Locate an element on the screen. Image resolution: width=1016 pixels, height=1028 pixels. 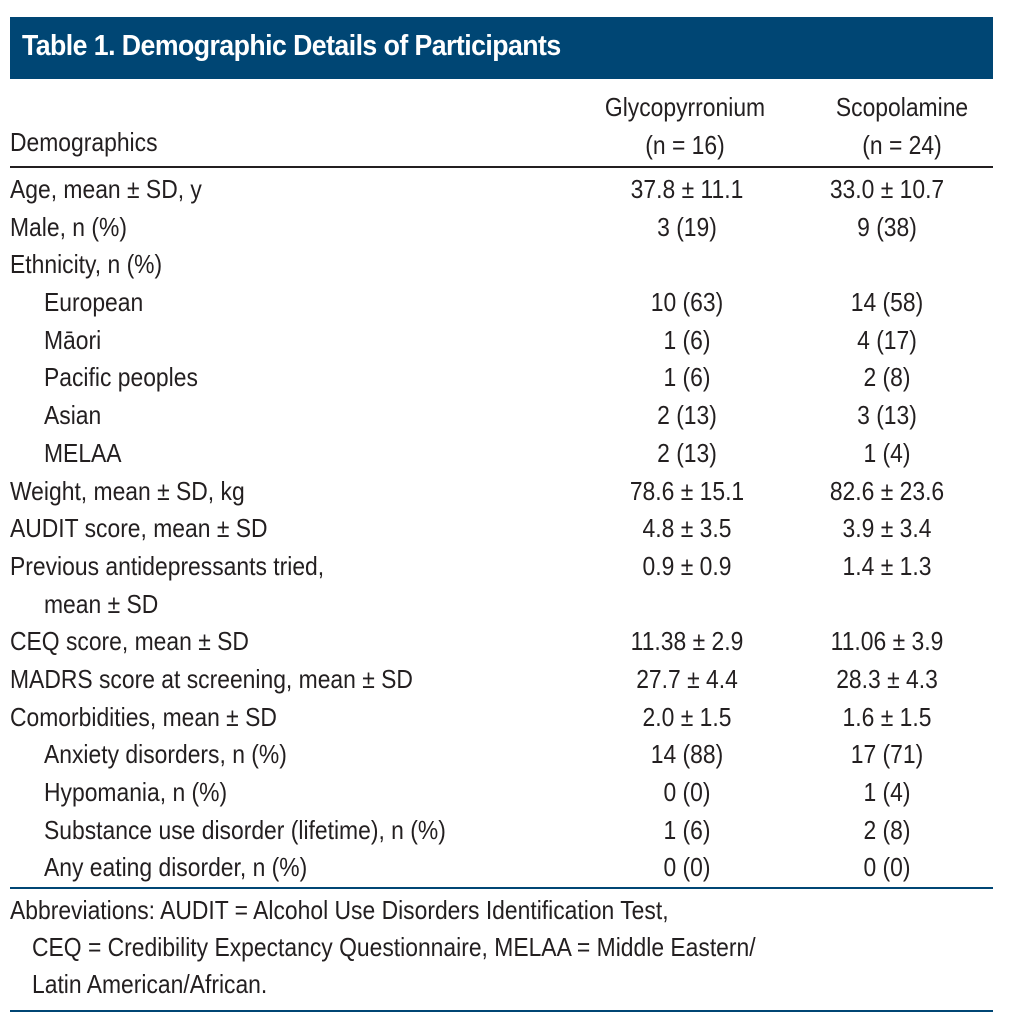
glycopyrronium-value: 14 (88) is located at coordinates (687, 754).